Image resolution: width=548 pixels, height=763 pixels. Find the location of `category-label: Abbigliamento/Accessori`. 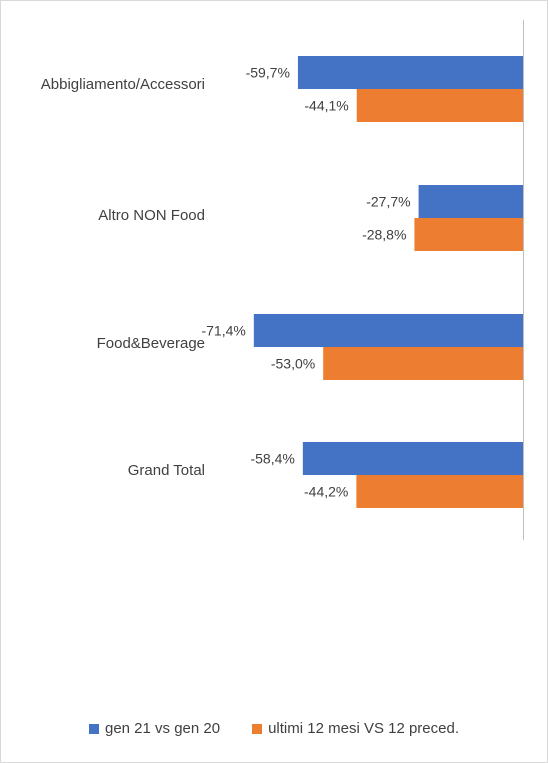

category-label: Abbigliamento/Accessori is located at coordinates (123, 84).